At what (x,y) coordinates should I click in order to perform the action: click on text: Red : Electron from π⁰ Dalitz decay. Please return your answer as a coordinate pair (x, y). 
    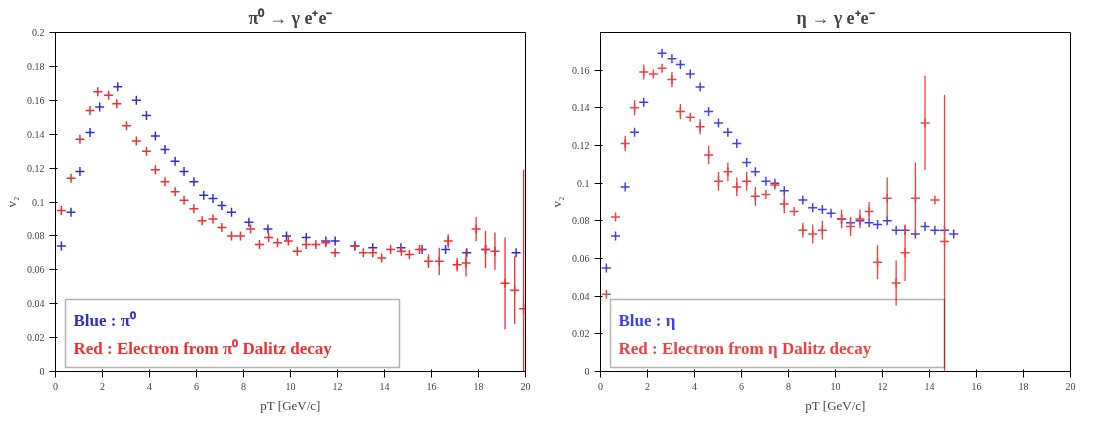
    Looking at the image, I should click on (203, 348).